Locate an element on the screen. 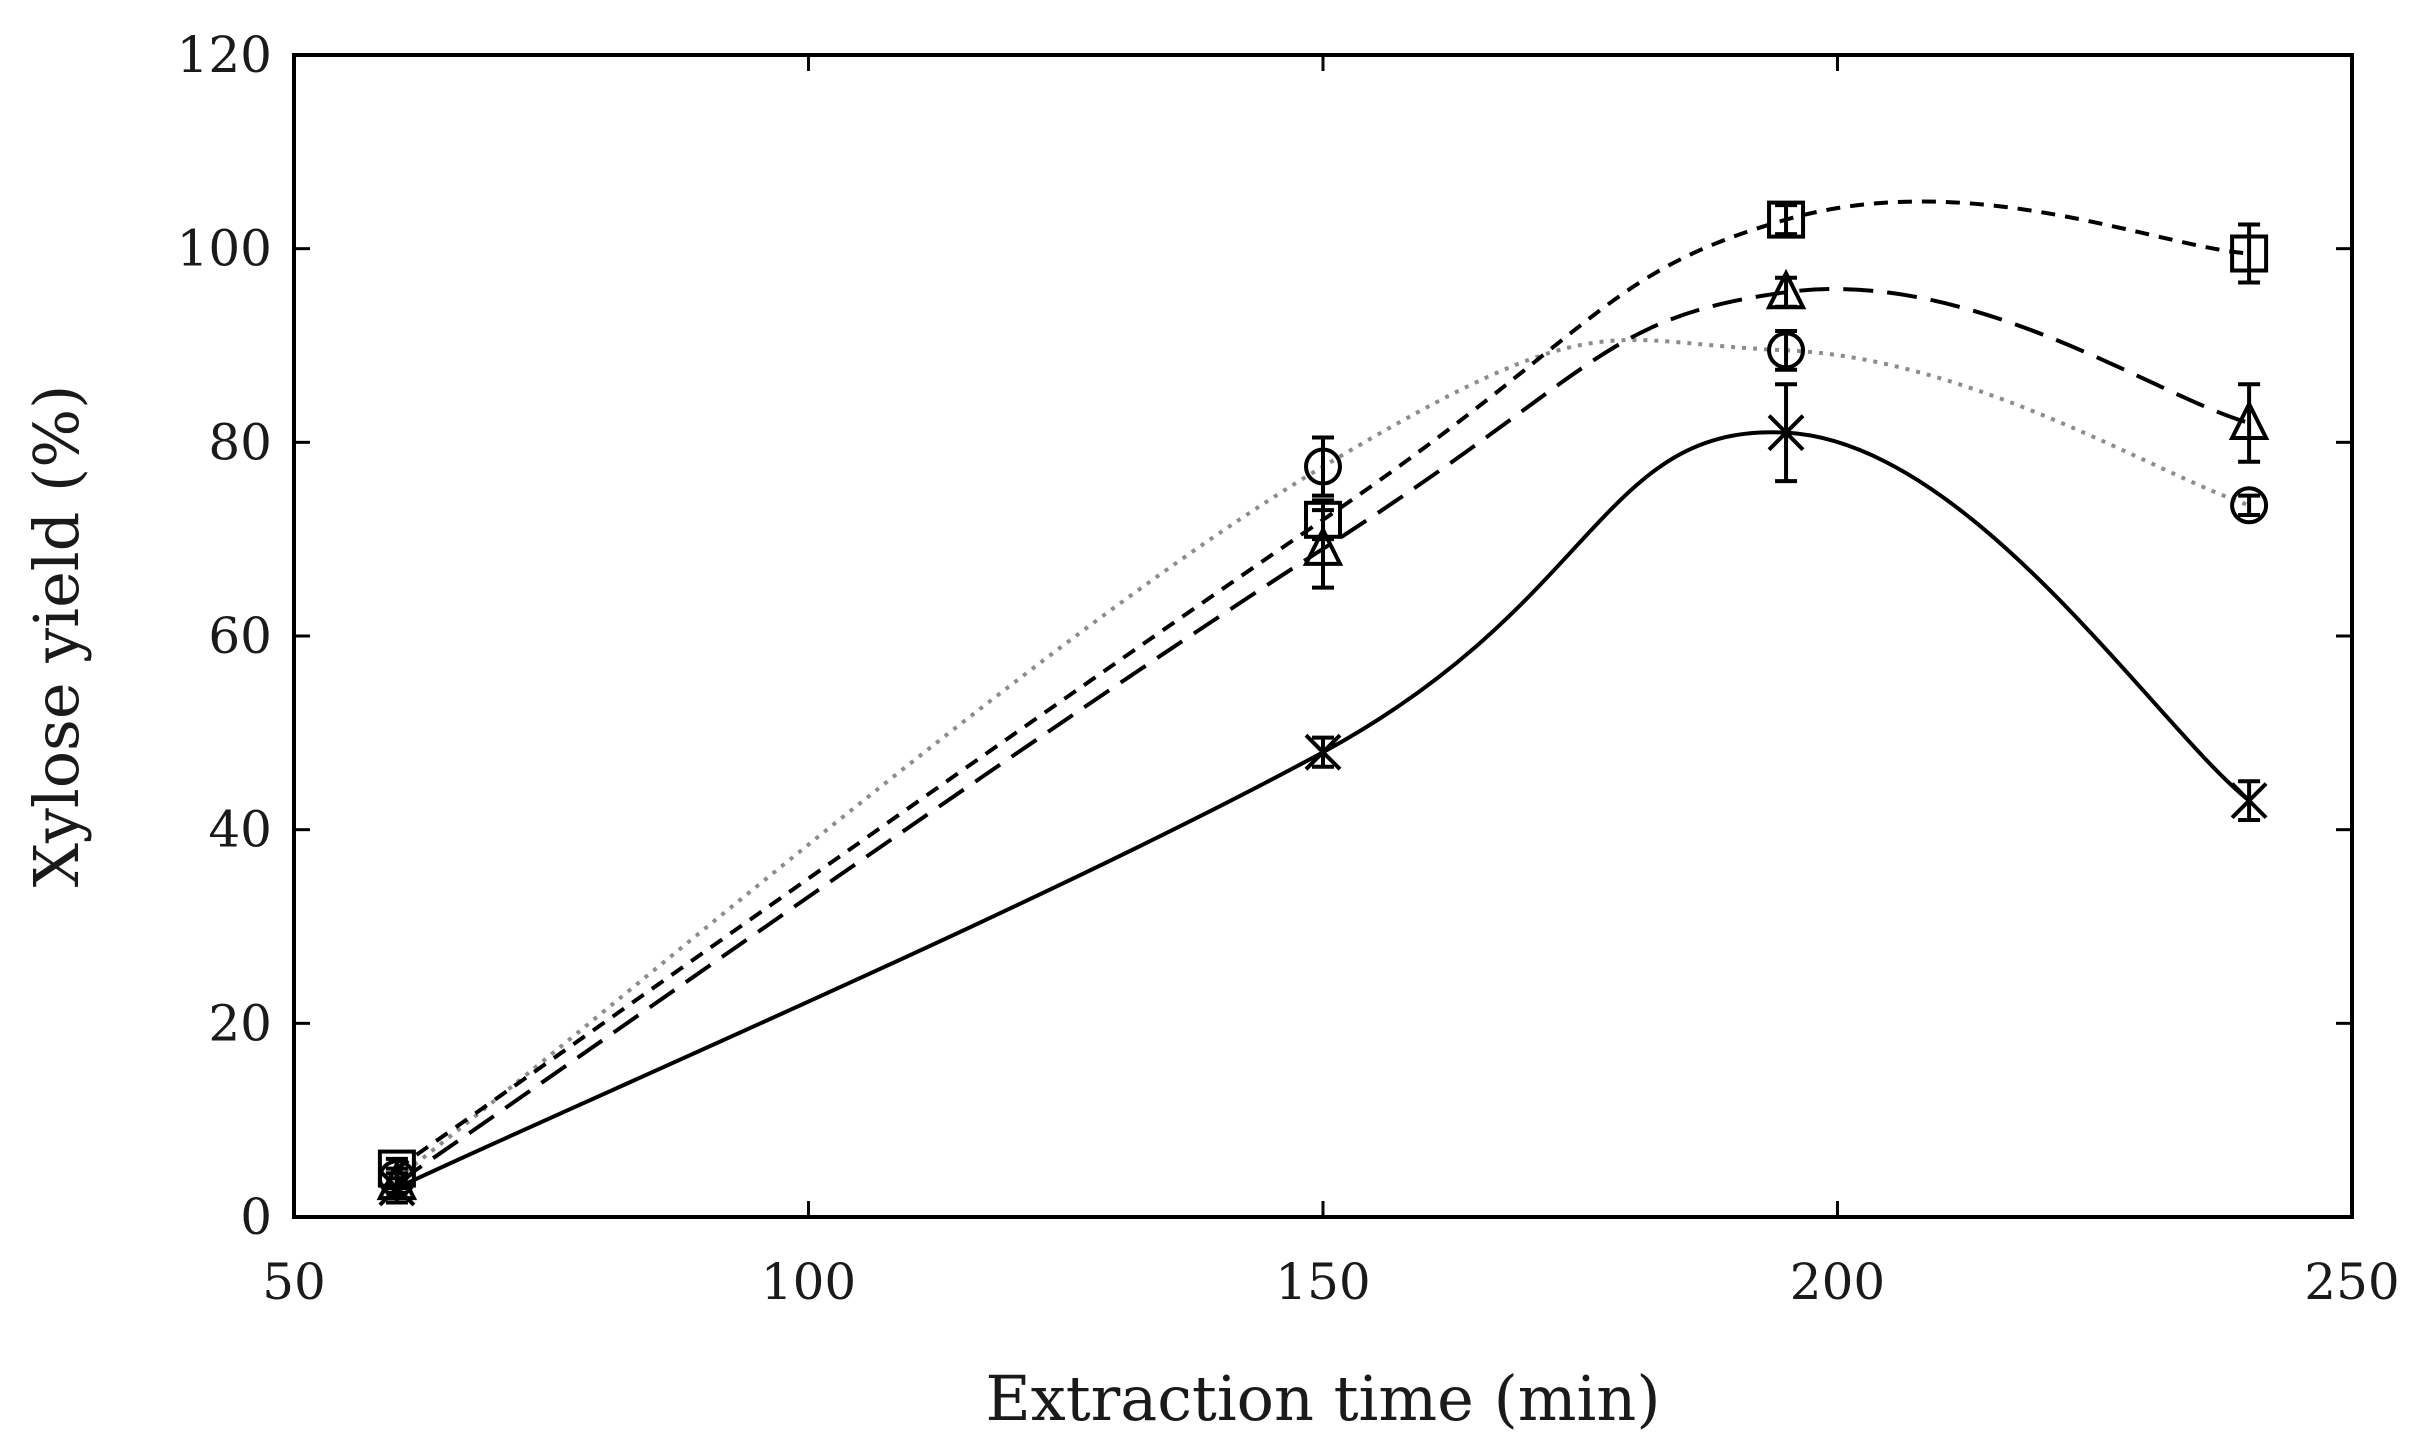 The image size is (2414, 1455). y-tick-label: 100 is located at coordinates (224, 249).